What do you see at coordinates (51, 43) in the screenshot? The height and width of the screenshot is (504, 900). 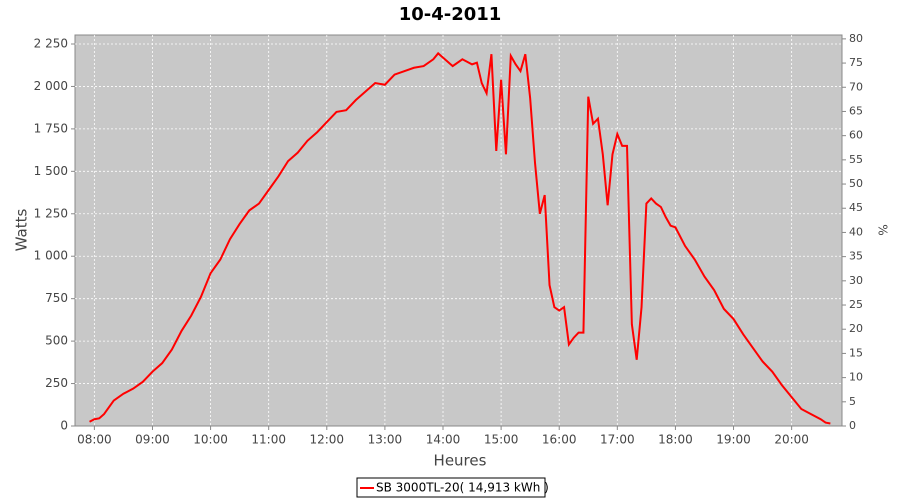 I see `y-tick-label: 2 250` at bounding box center [51, 43].